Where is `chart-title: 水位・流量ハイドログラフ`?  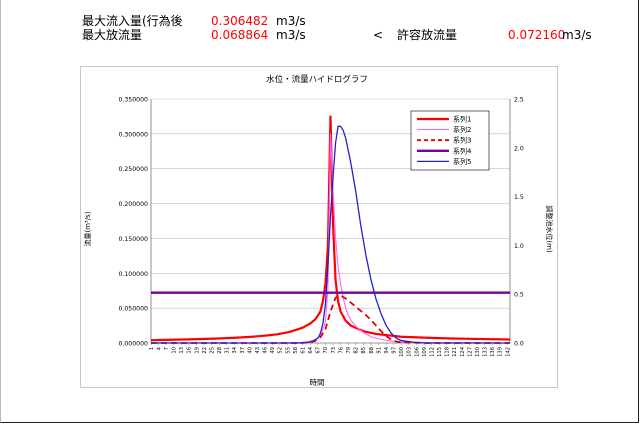 chart-title: 水位・流量ハイドログラフ is located at coordinates (317, 79).